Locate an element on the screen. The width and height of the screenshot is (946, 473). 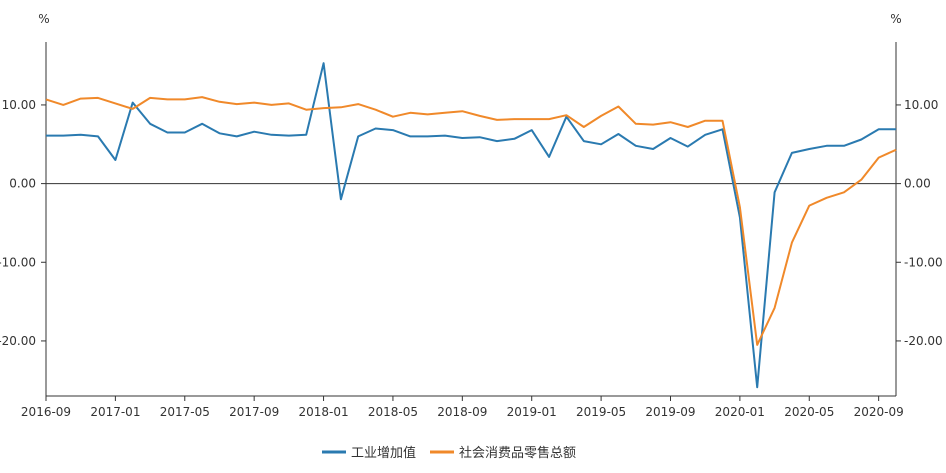
right-y-tick-label: 10.00 is located at coordinates (921, 105).